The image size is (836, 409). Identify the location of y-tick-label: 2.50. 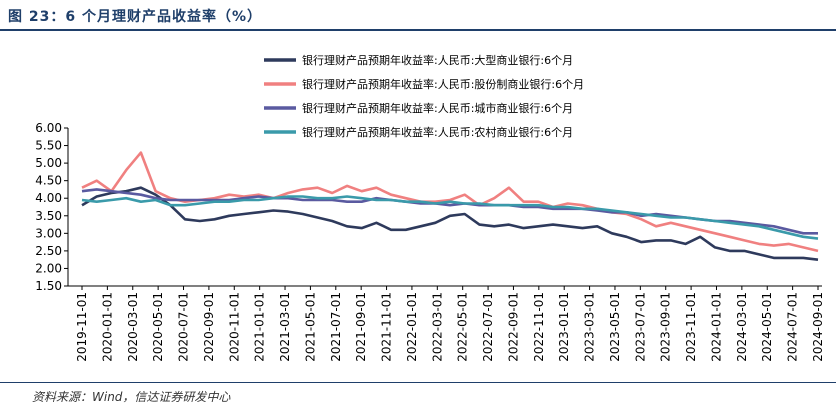
(48, 251).